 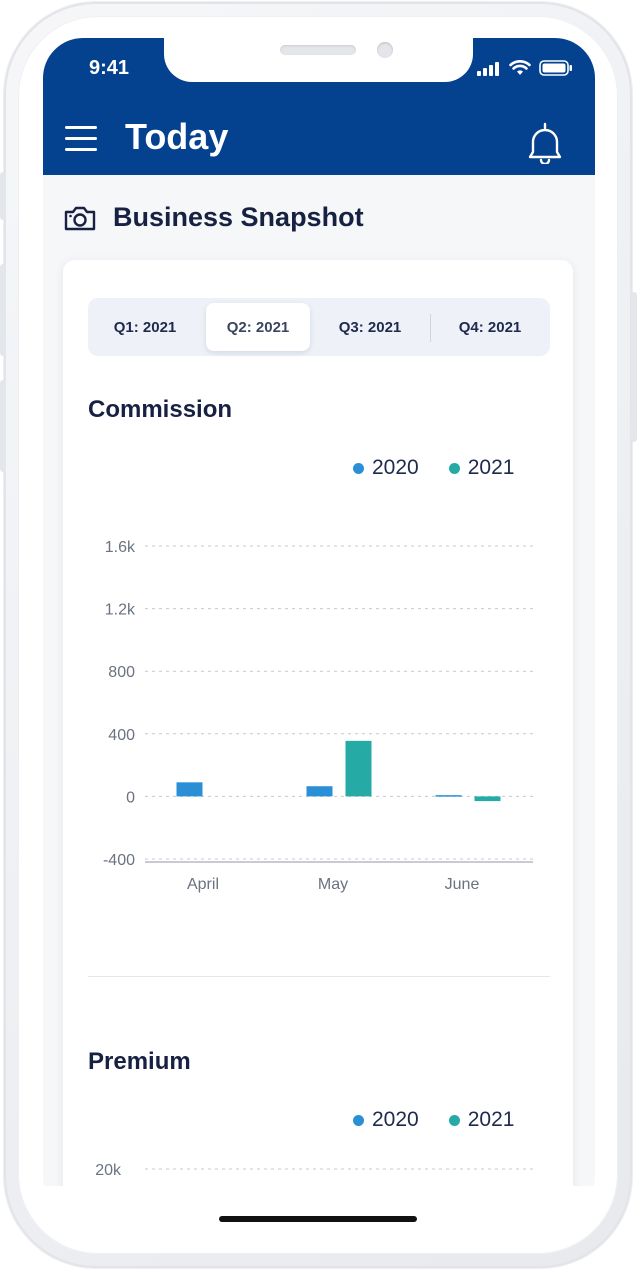 What do you see at coordinates (433, 1120) in the screenshot?
I see `premium-legend: 2020 2021` at bounding box center [433, 1120].